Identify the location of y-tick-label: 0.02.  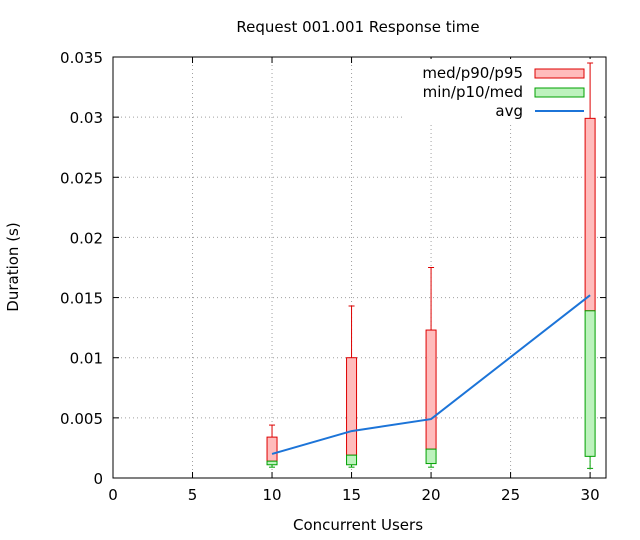
(86, 238).